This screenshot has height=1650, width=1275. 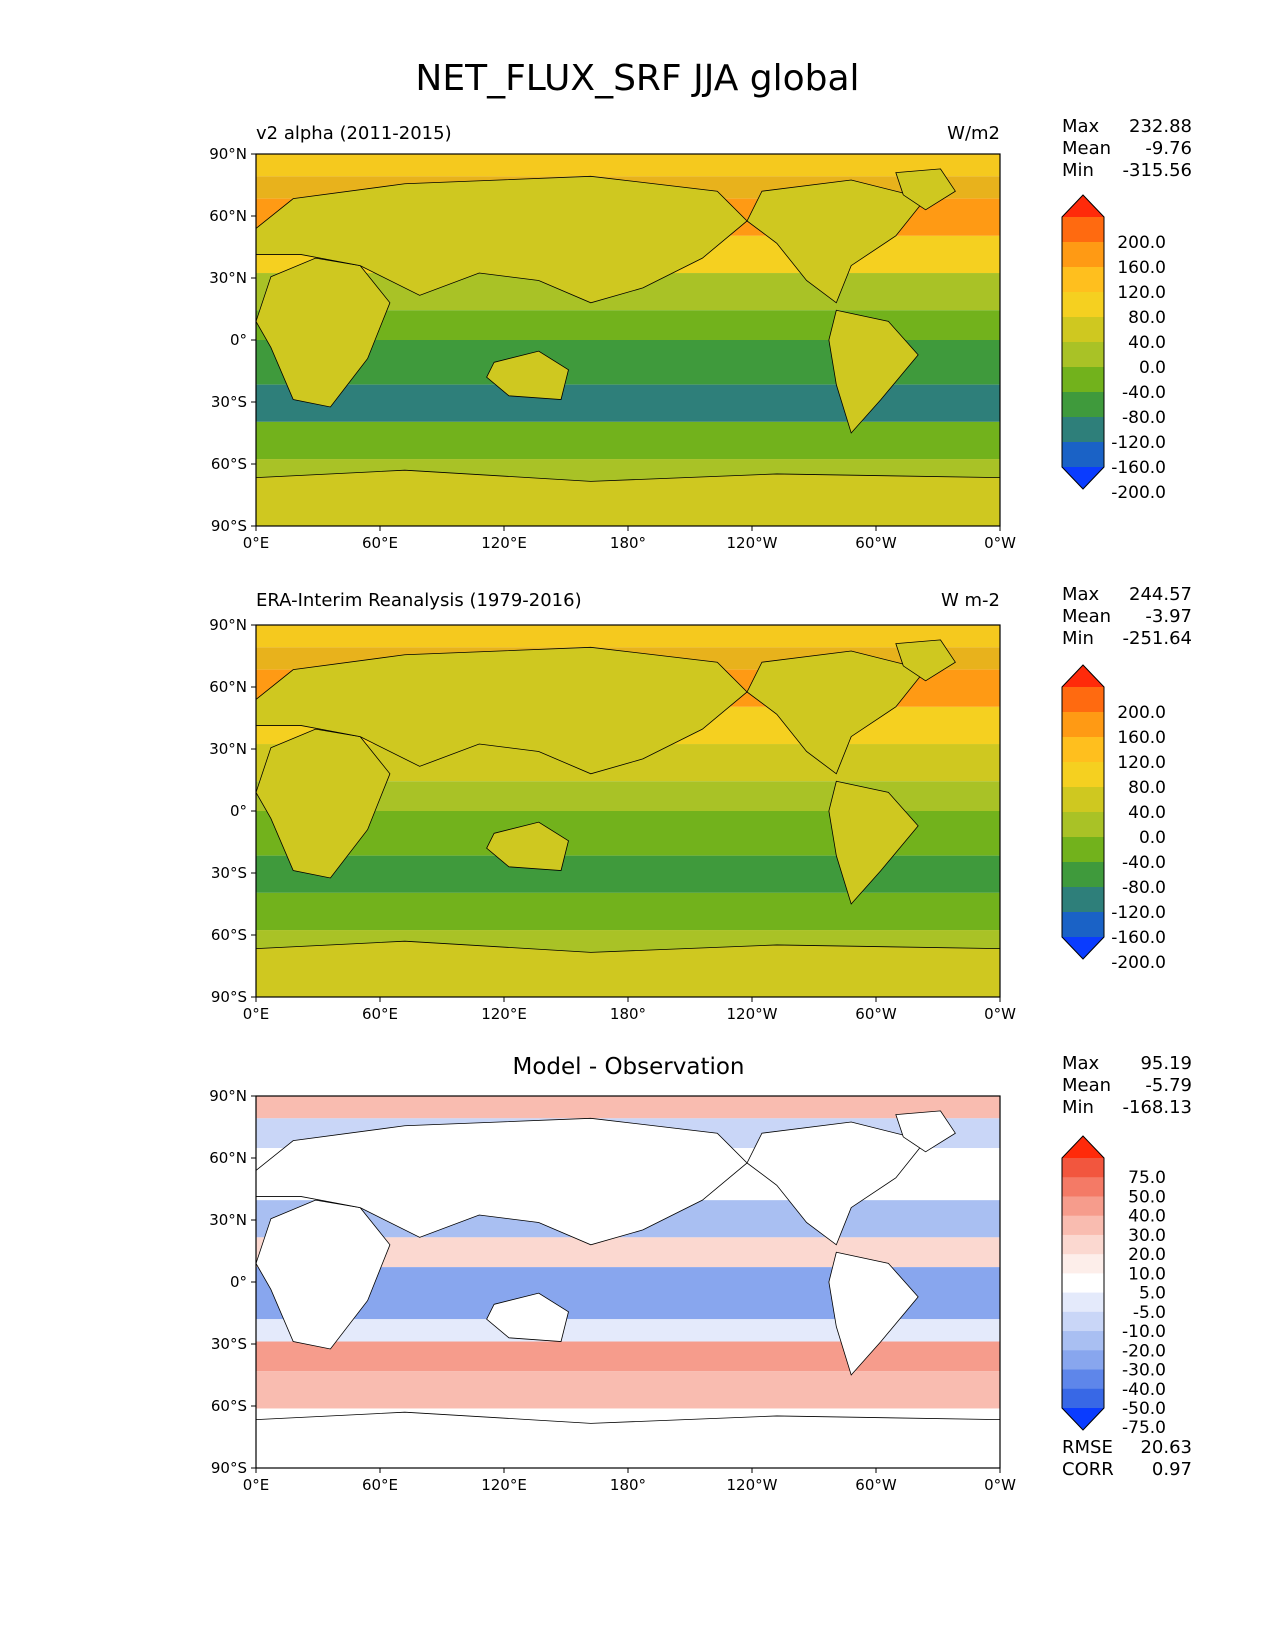 What do you see at coordinates (1144, 1428) in the screenshot?
I see `colorbar-label: -75.0` at bounding box center [1144, 1428].